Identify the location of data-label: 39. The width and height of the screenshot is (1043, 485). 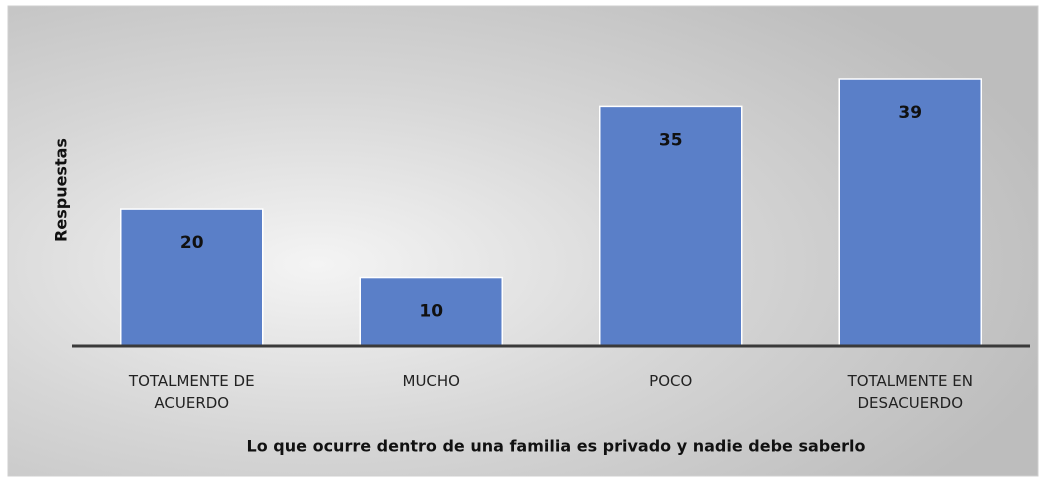
(910, 113).